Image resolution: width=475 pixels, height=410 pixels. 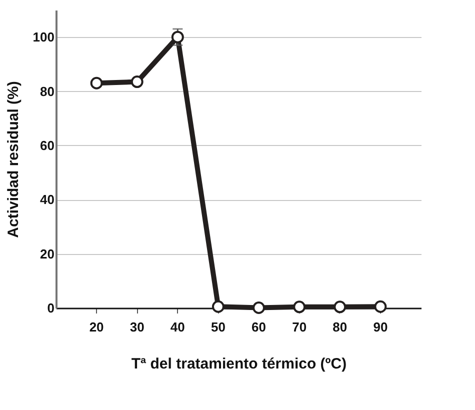 What do you see at coordinates (177, 327) in the screenshot?
I see `x-tick-label: 40` at bounding box center [177, 327].